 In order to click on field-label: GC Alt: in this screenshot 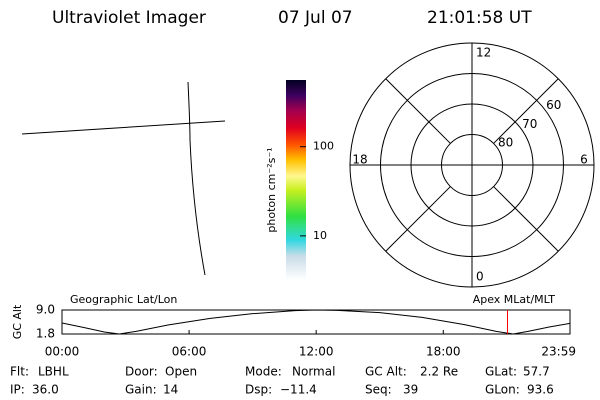, I will do `click(386, 372)`.